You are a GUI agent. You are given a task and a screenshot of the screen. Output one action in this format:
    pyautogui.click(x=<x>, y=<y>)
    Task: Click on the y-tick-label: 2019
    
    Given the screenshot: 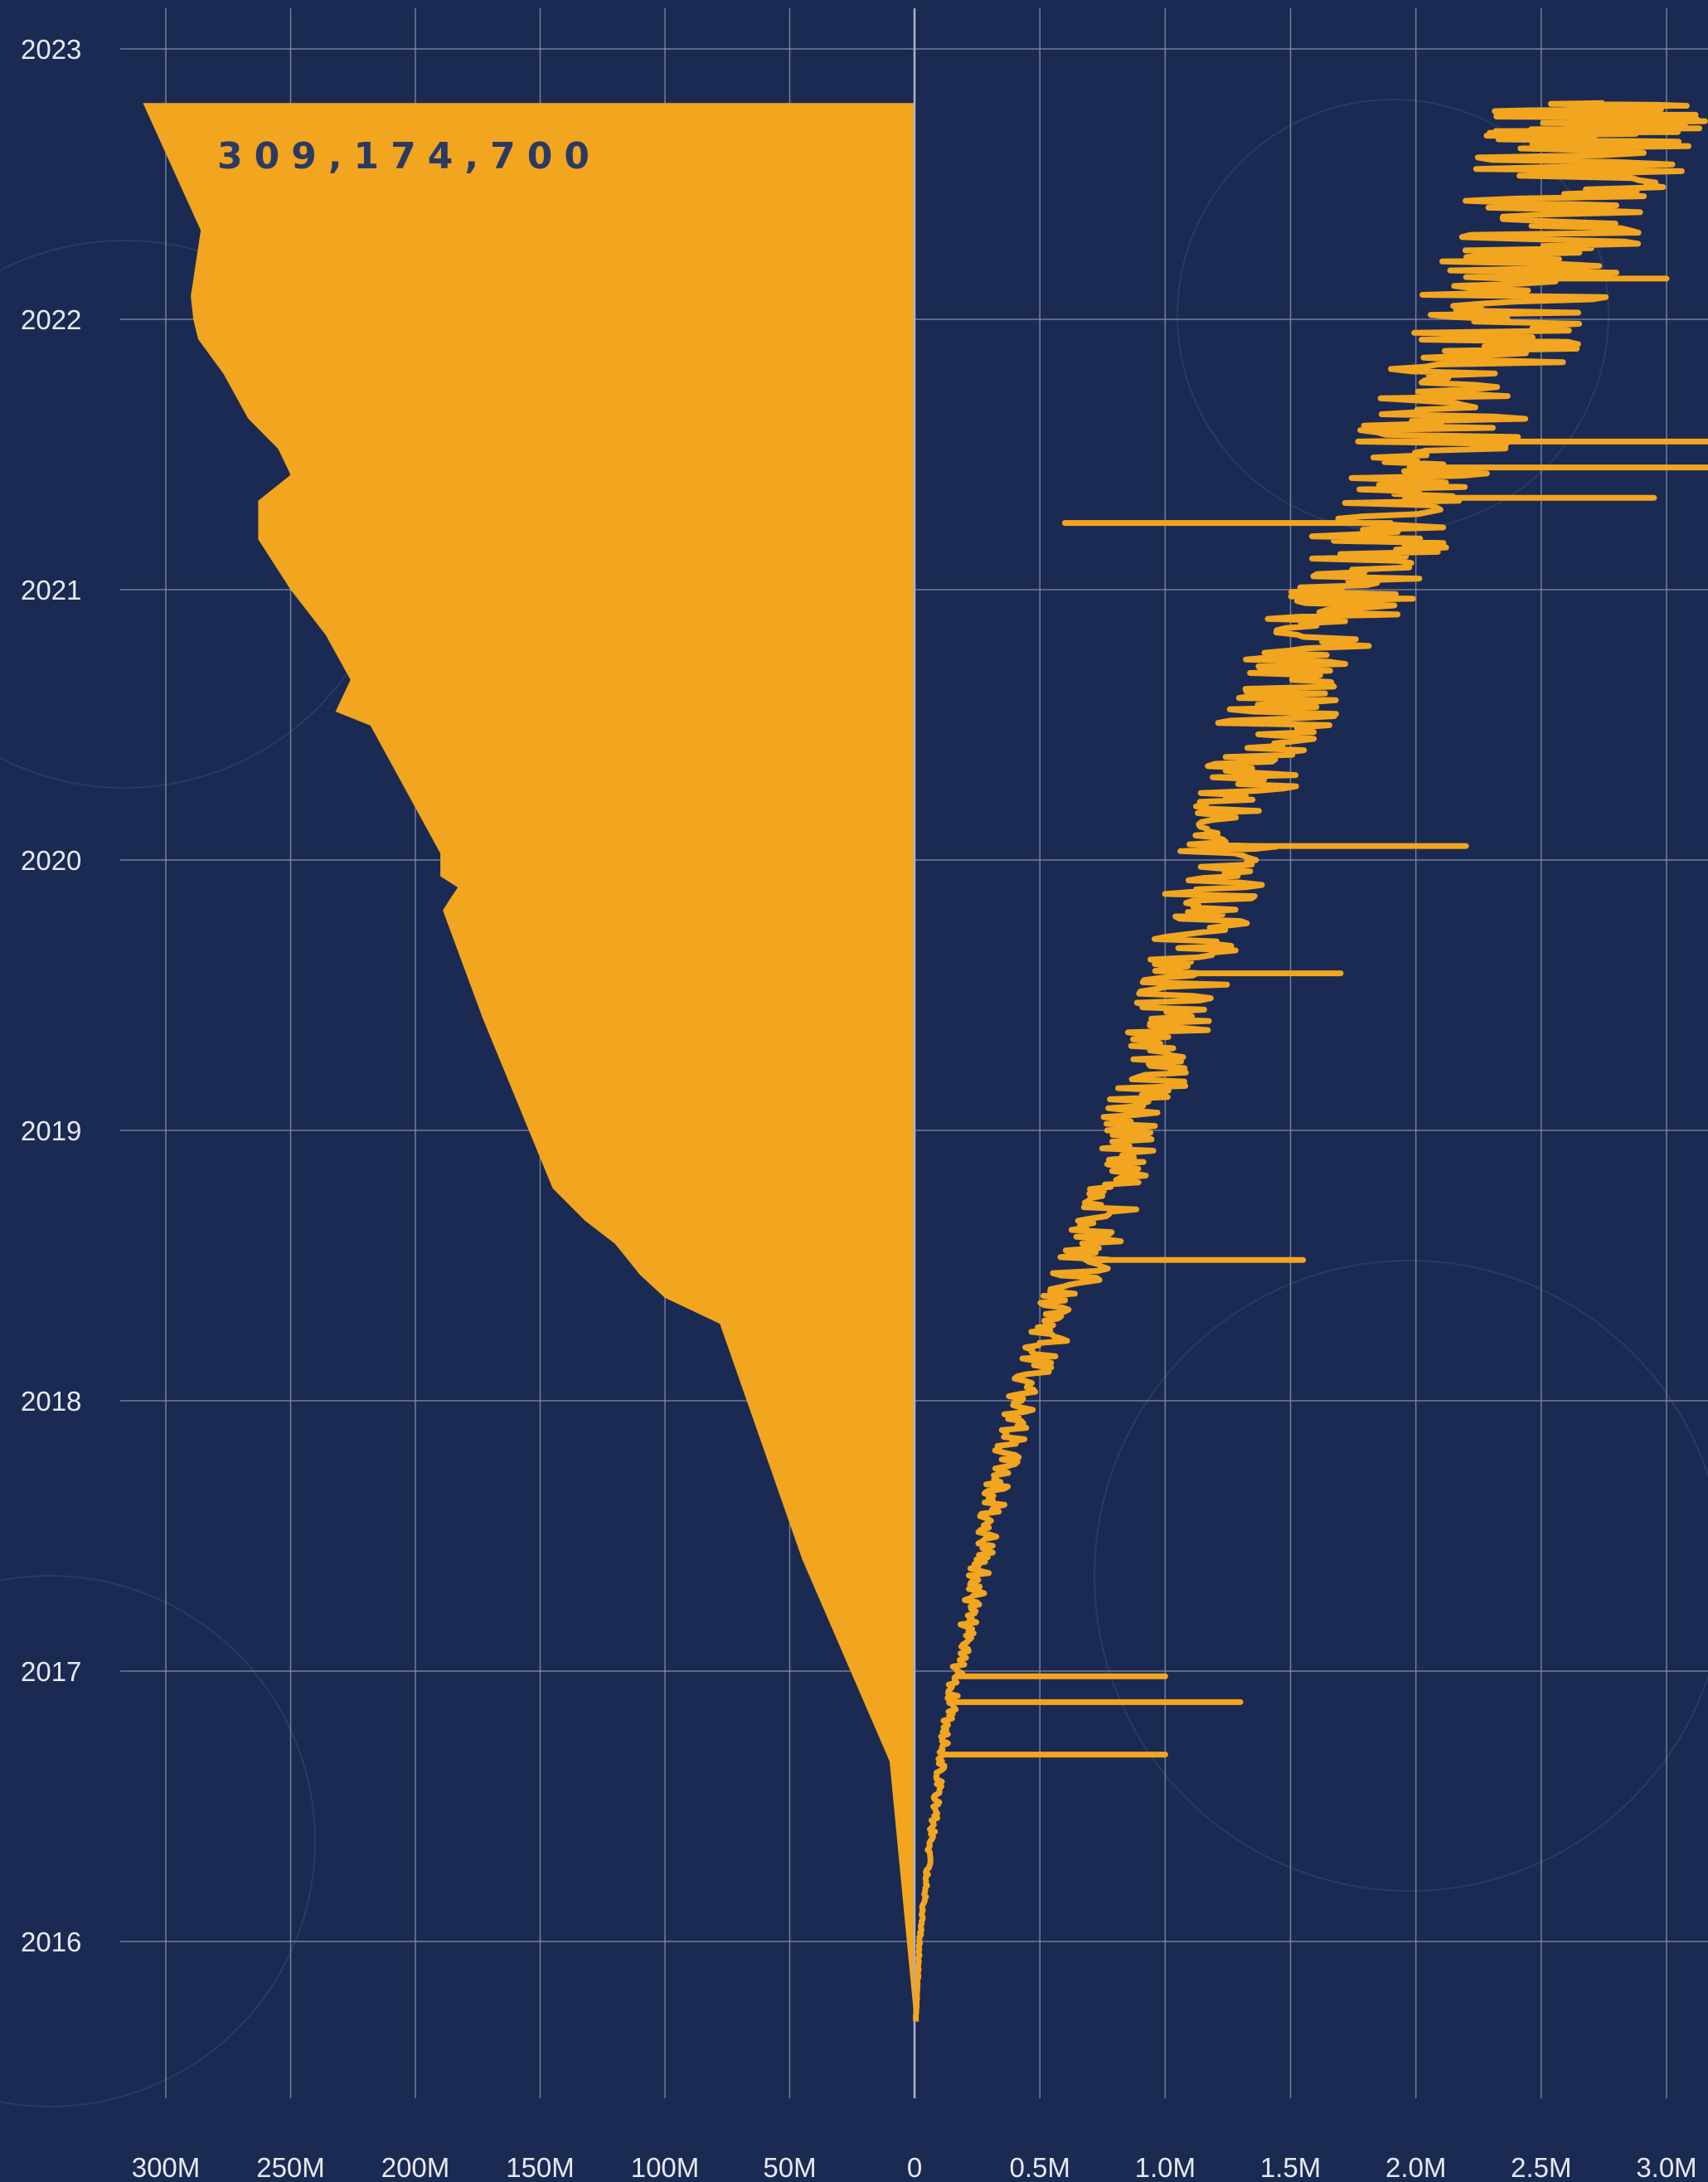 What is the action you would take?
    pyautogui.click(x=51, y=1130)
    